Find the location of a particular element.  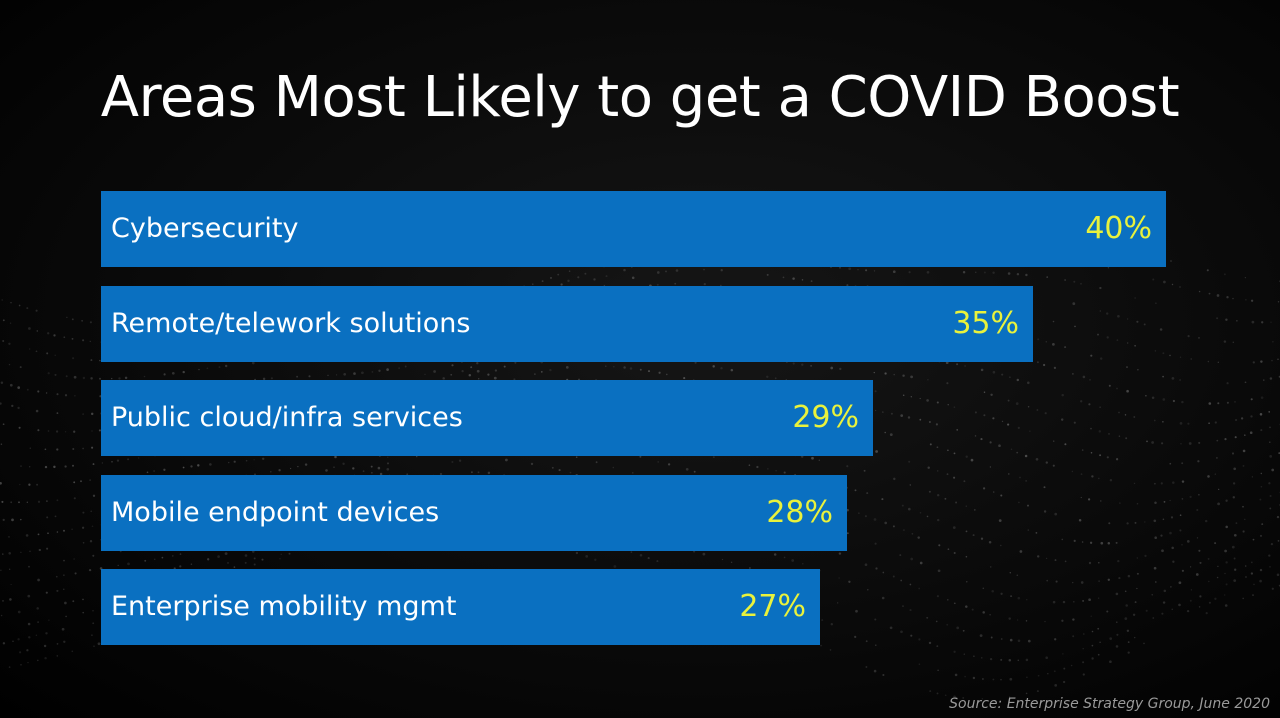

bar-value-label: 40% is located at coordinates (1118, 228).